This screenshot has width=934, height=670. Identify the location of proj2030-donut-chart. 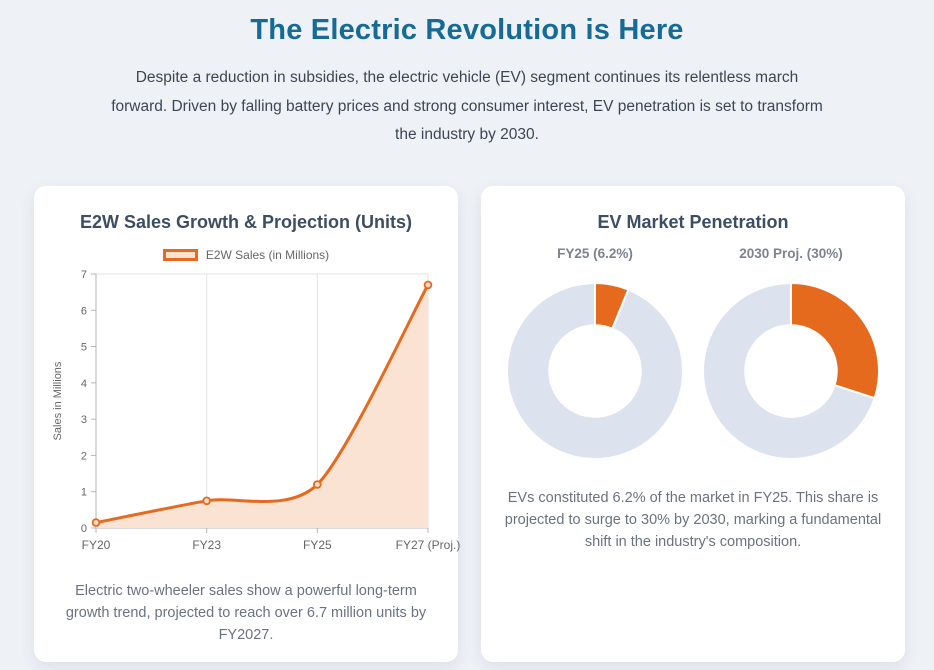
(791, 371).